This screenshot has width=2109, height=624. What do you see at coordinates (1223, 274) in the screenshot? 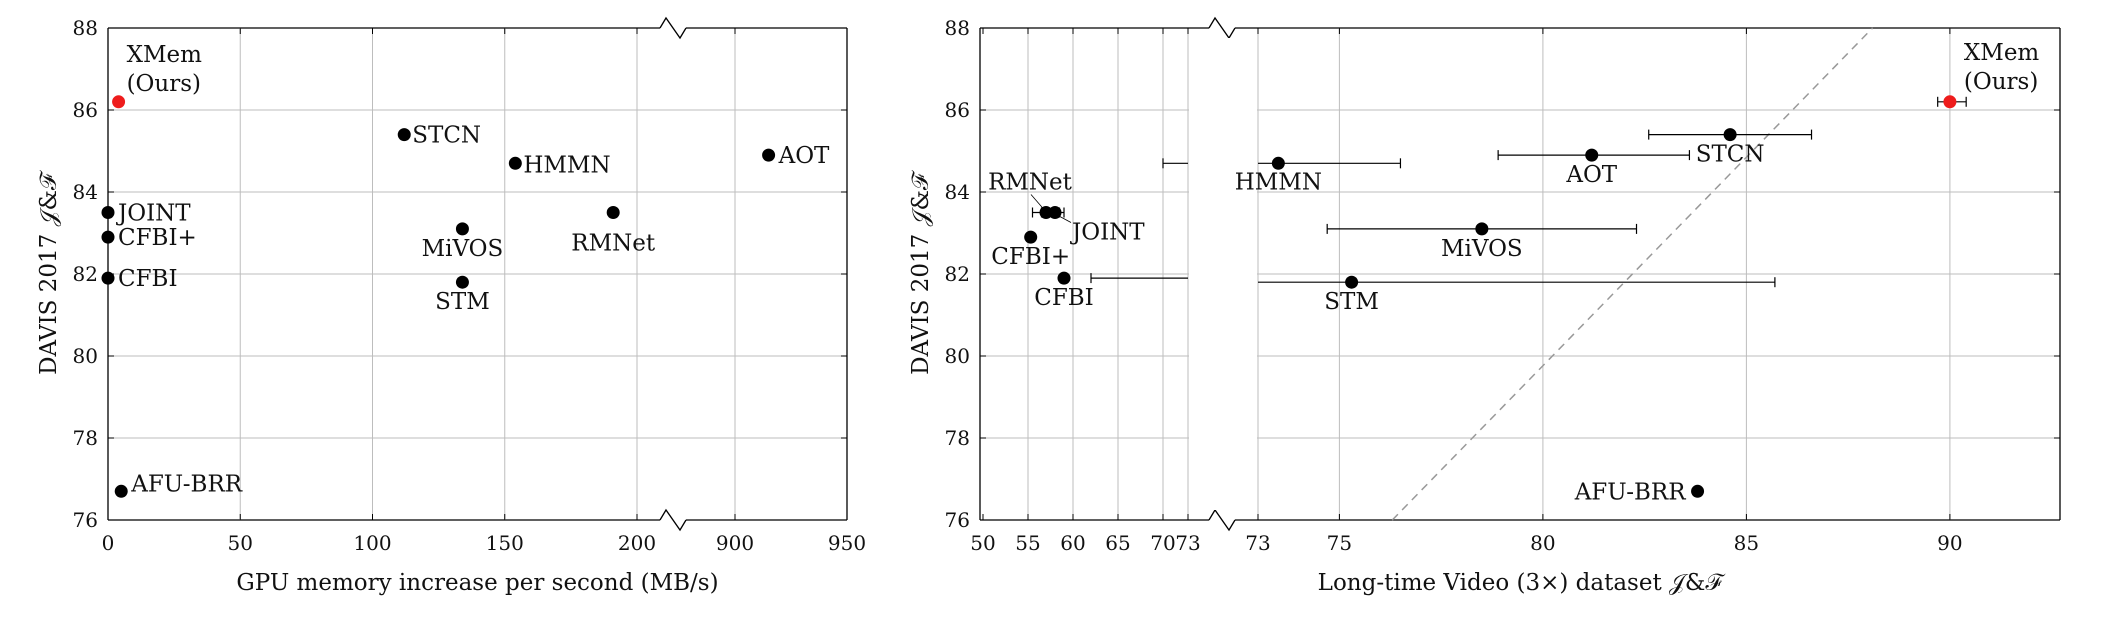
I see `axis-break-band` at bounding box center [1223, 274].